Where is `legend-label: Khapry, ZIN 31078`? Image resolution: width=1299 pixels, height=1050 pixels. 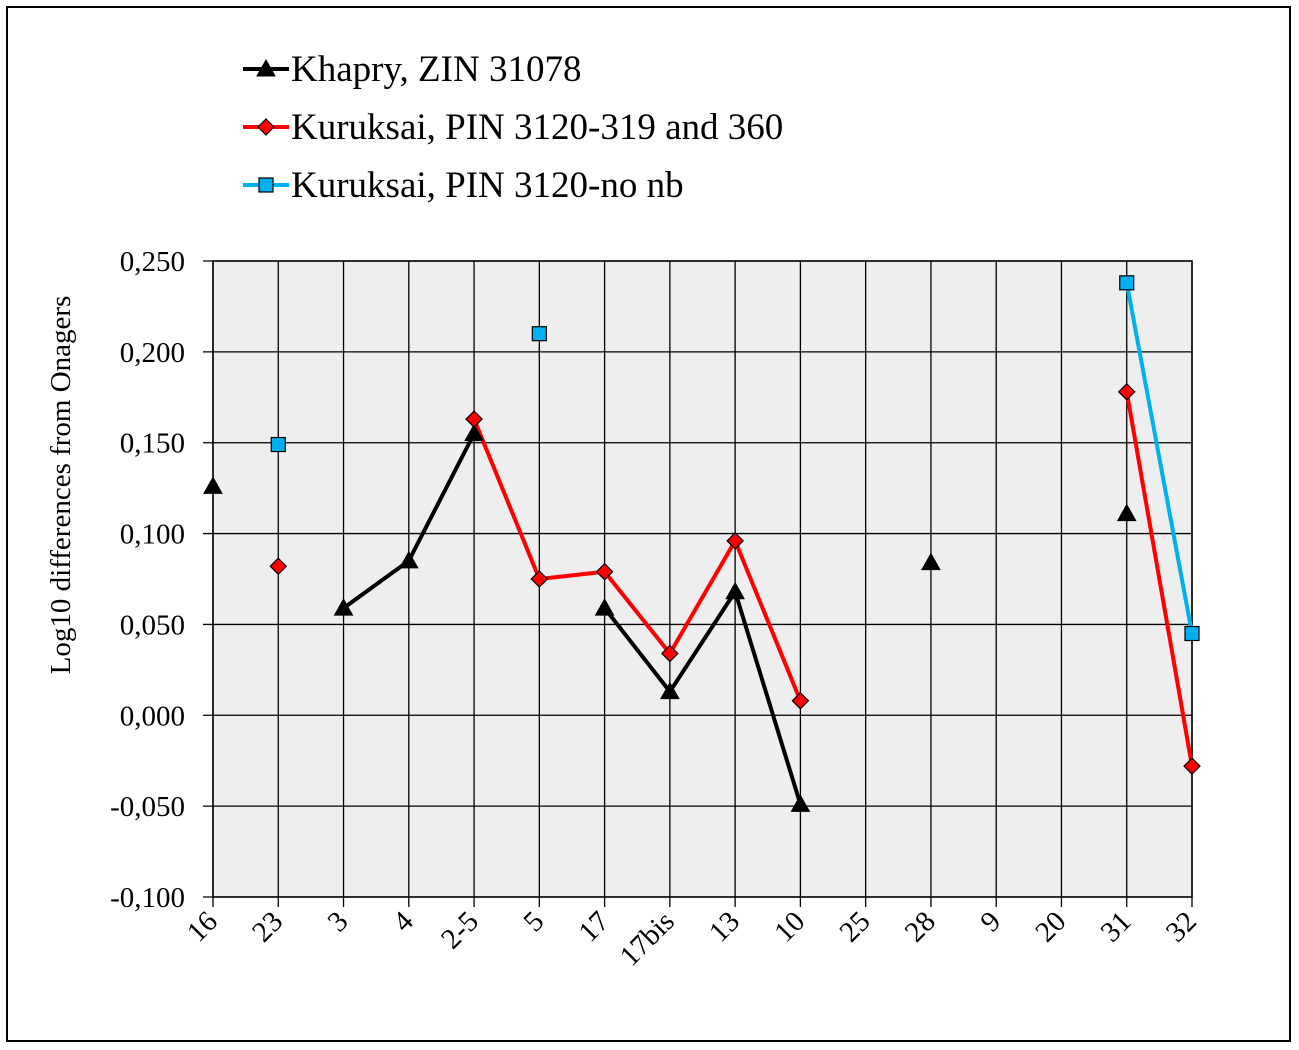 legend-label: Khapry, ZIN 31078 is located at coordinates (436, 69).